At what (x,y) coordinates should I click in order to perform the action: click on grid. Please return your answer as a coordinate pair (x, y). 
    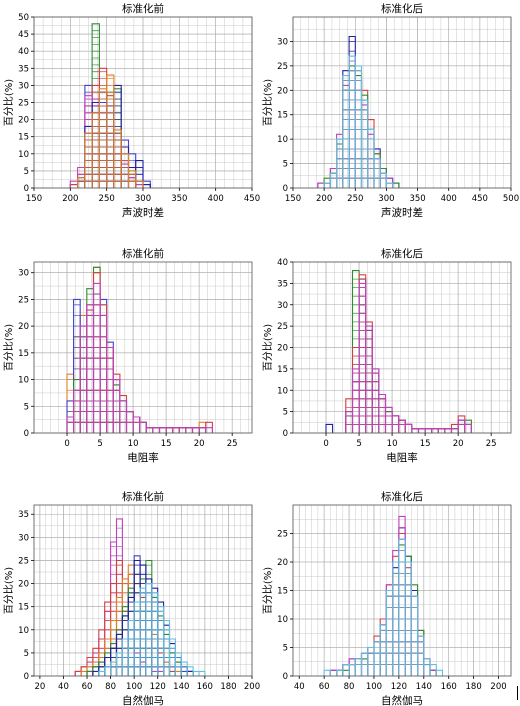
    Looking at the image, I should click on (143, 102).